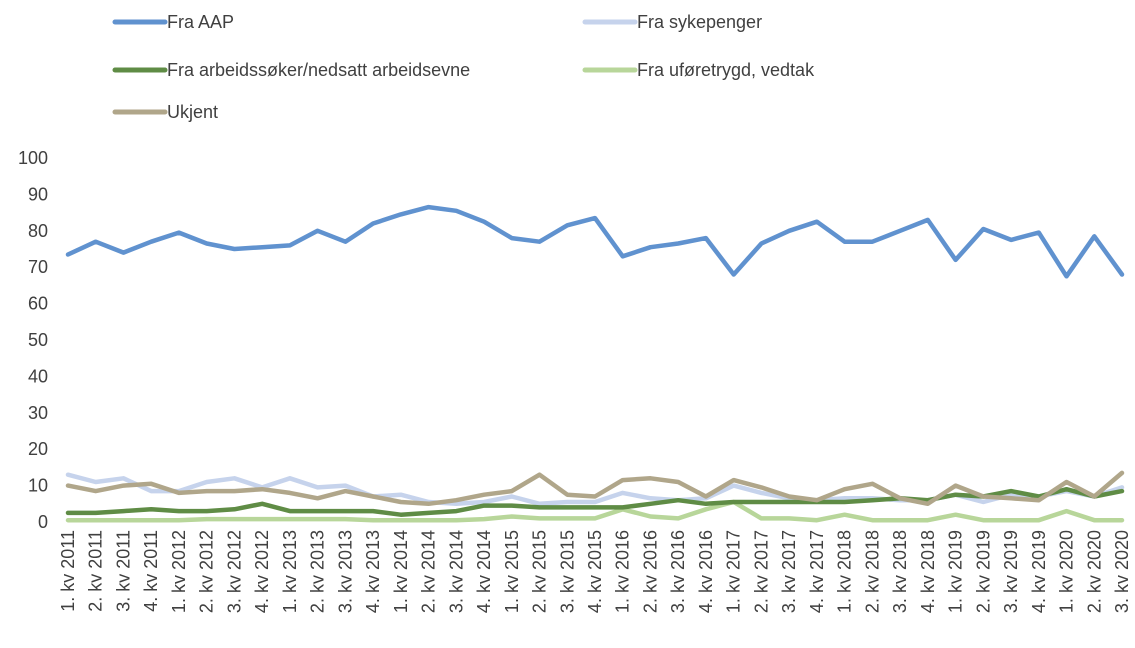 The image size is (1135, 648). I want to click on x-tick-label: 1. kv 2015, so click(512, 571).